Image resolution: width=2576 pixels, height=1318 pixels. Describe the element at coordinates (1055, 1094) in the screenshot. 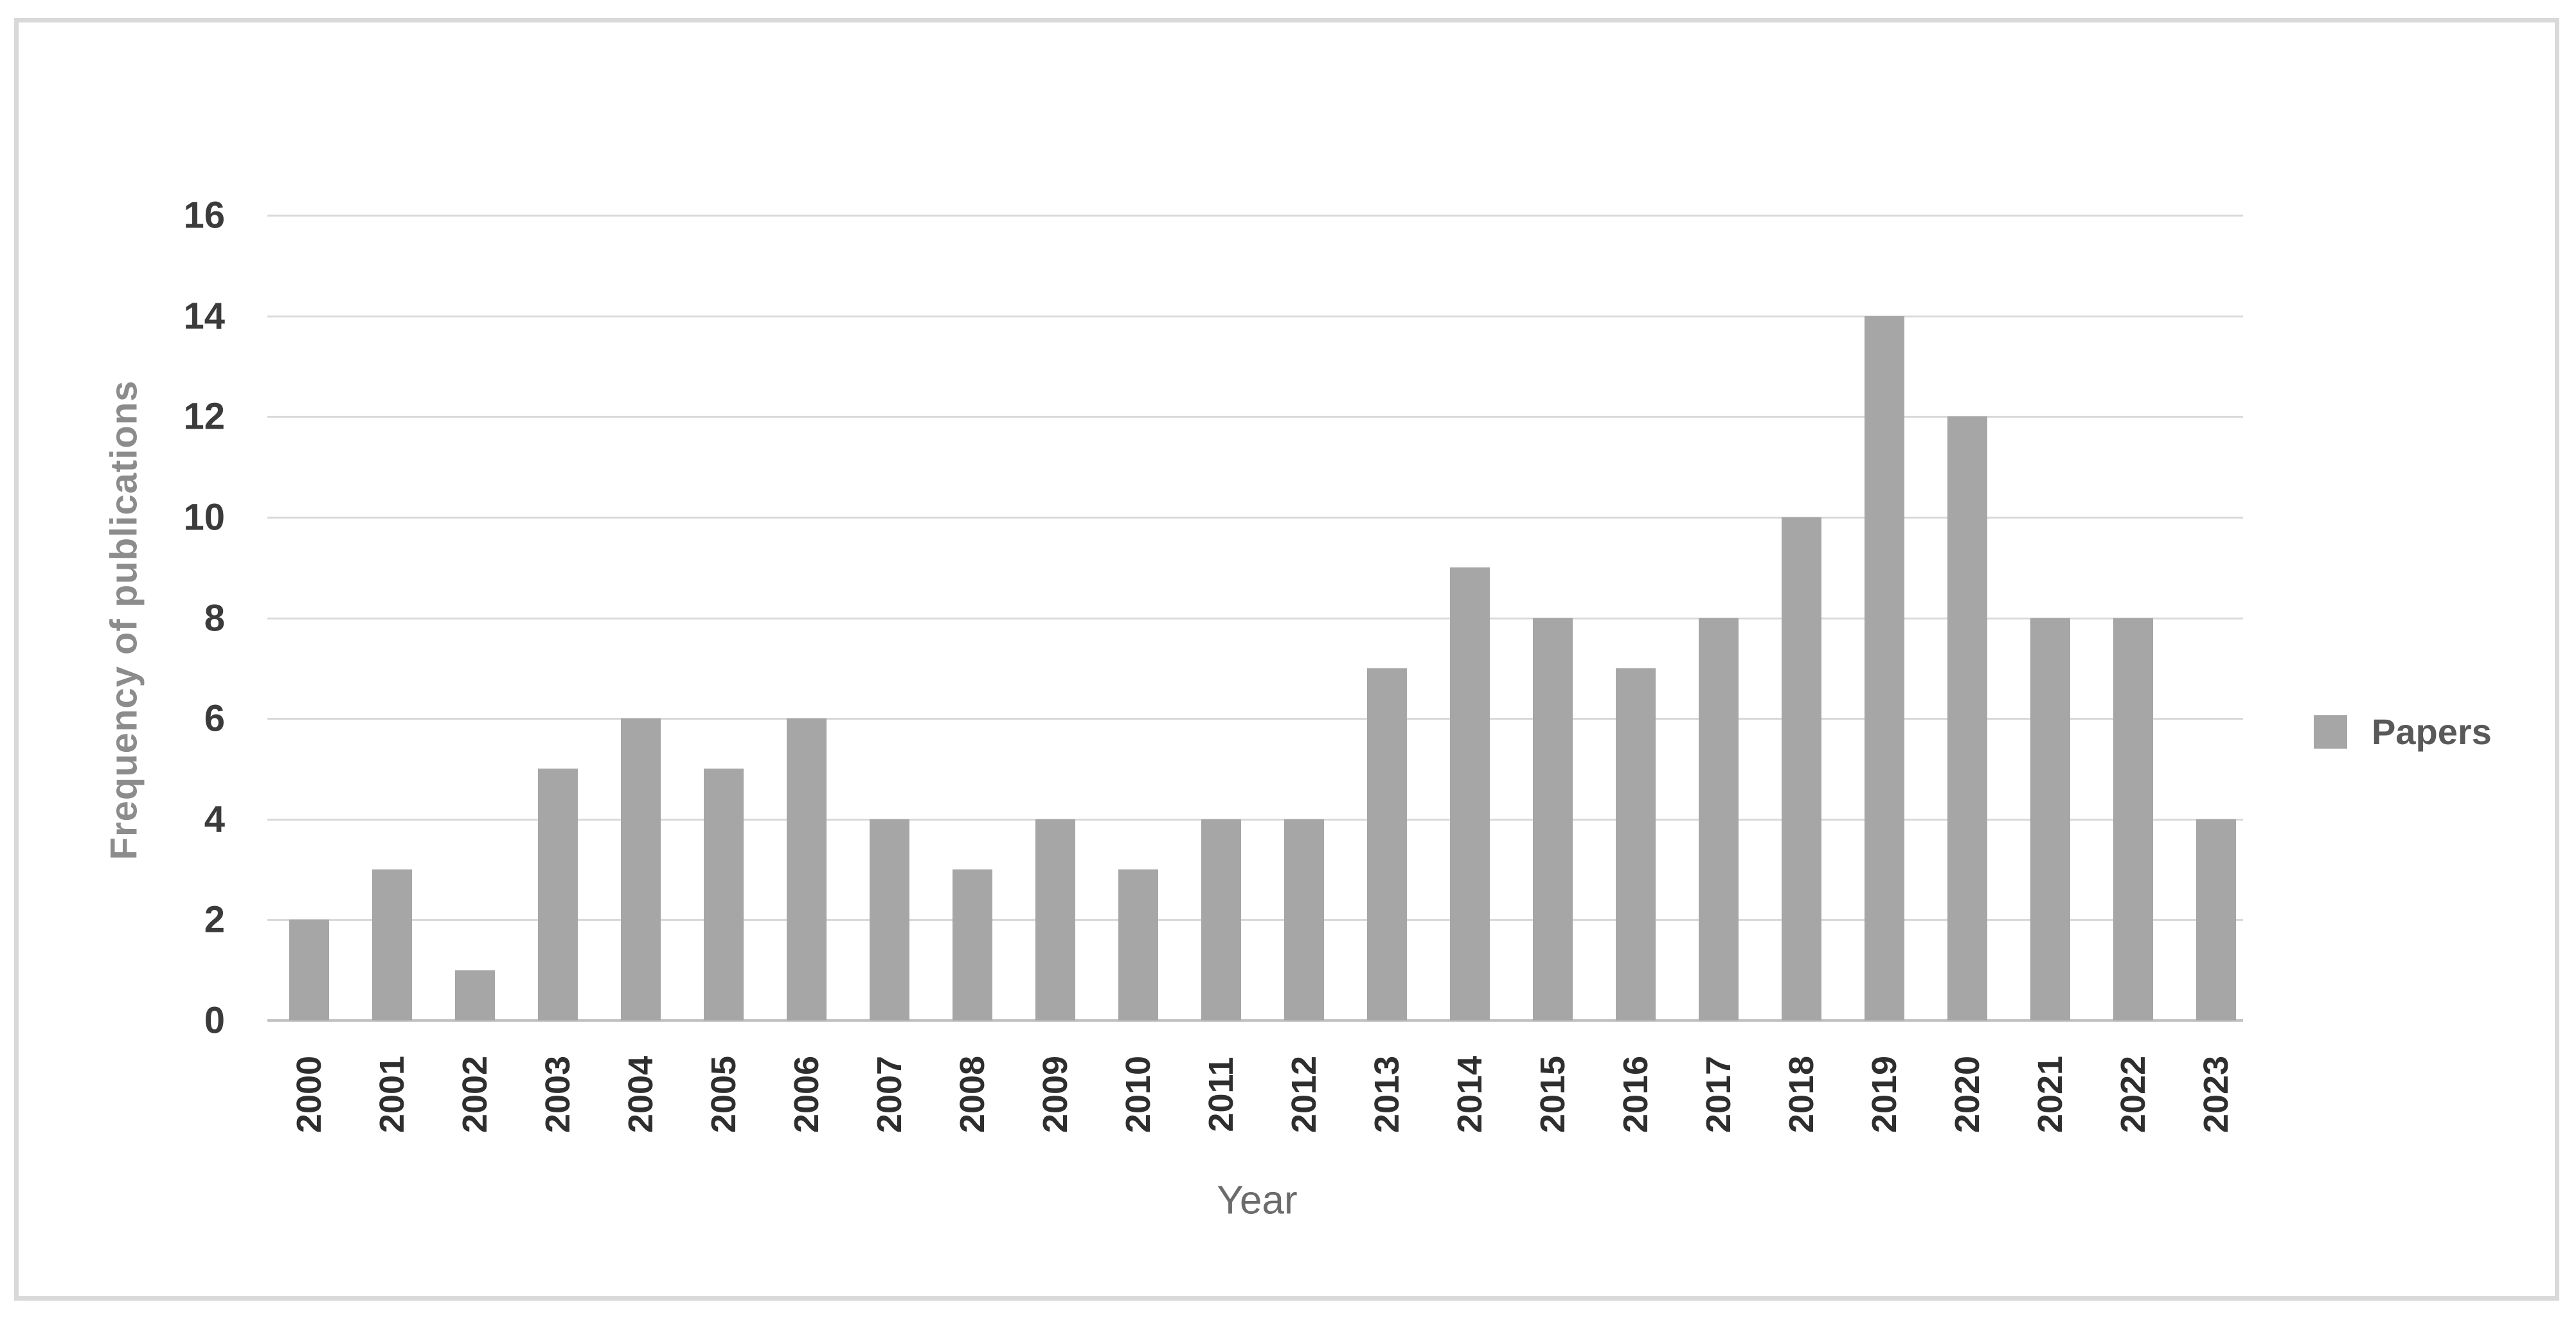

I see `x-tick-2009: 2009` at that location.